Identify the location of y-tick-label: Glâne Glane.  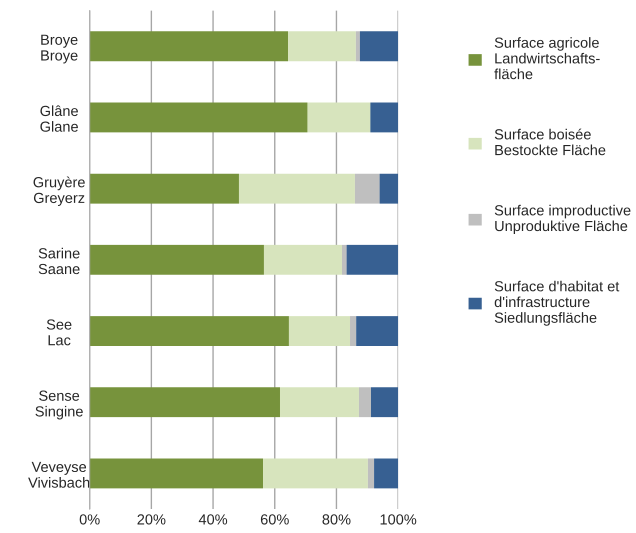
(59, 118).